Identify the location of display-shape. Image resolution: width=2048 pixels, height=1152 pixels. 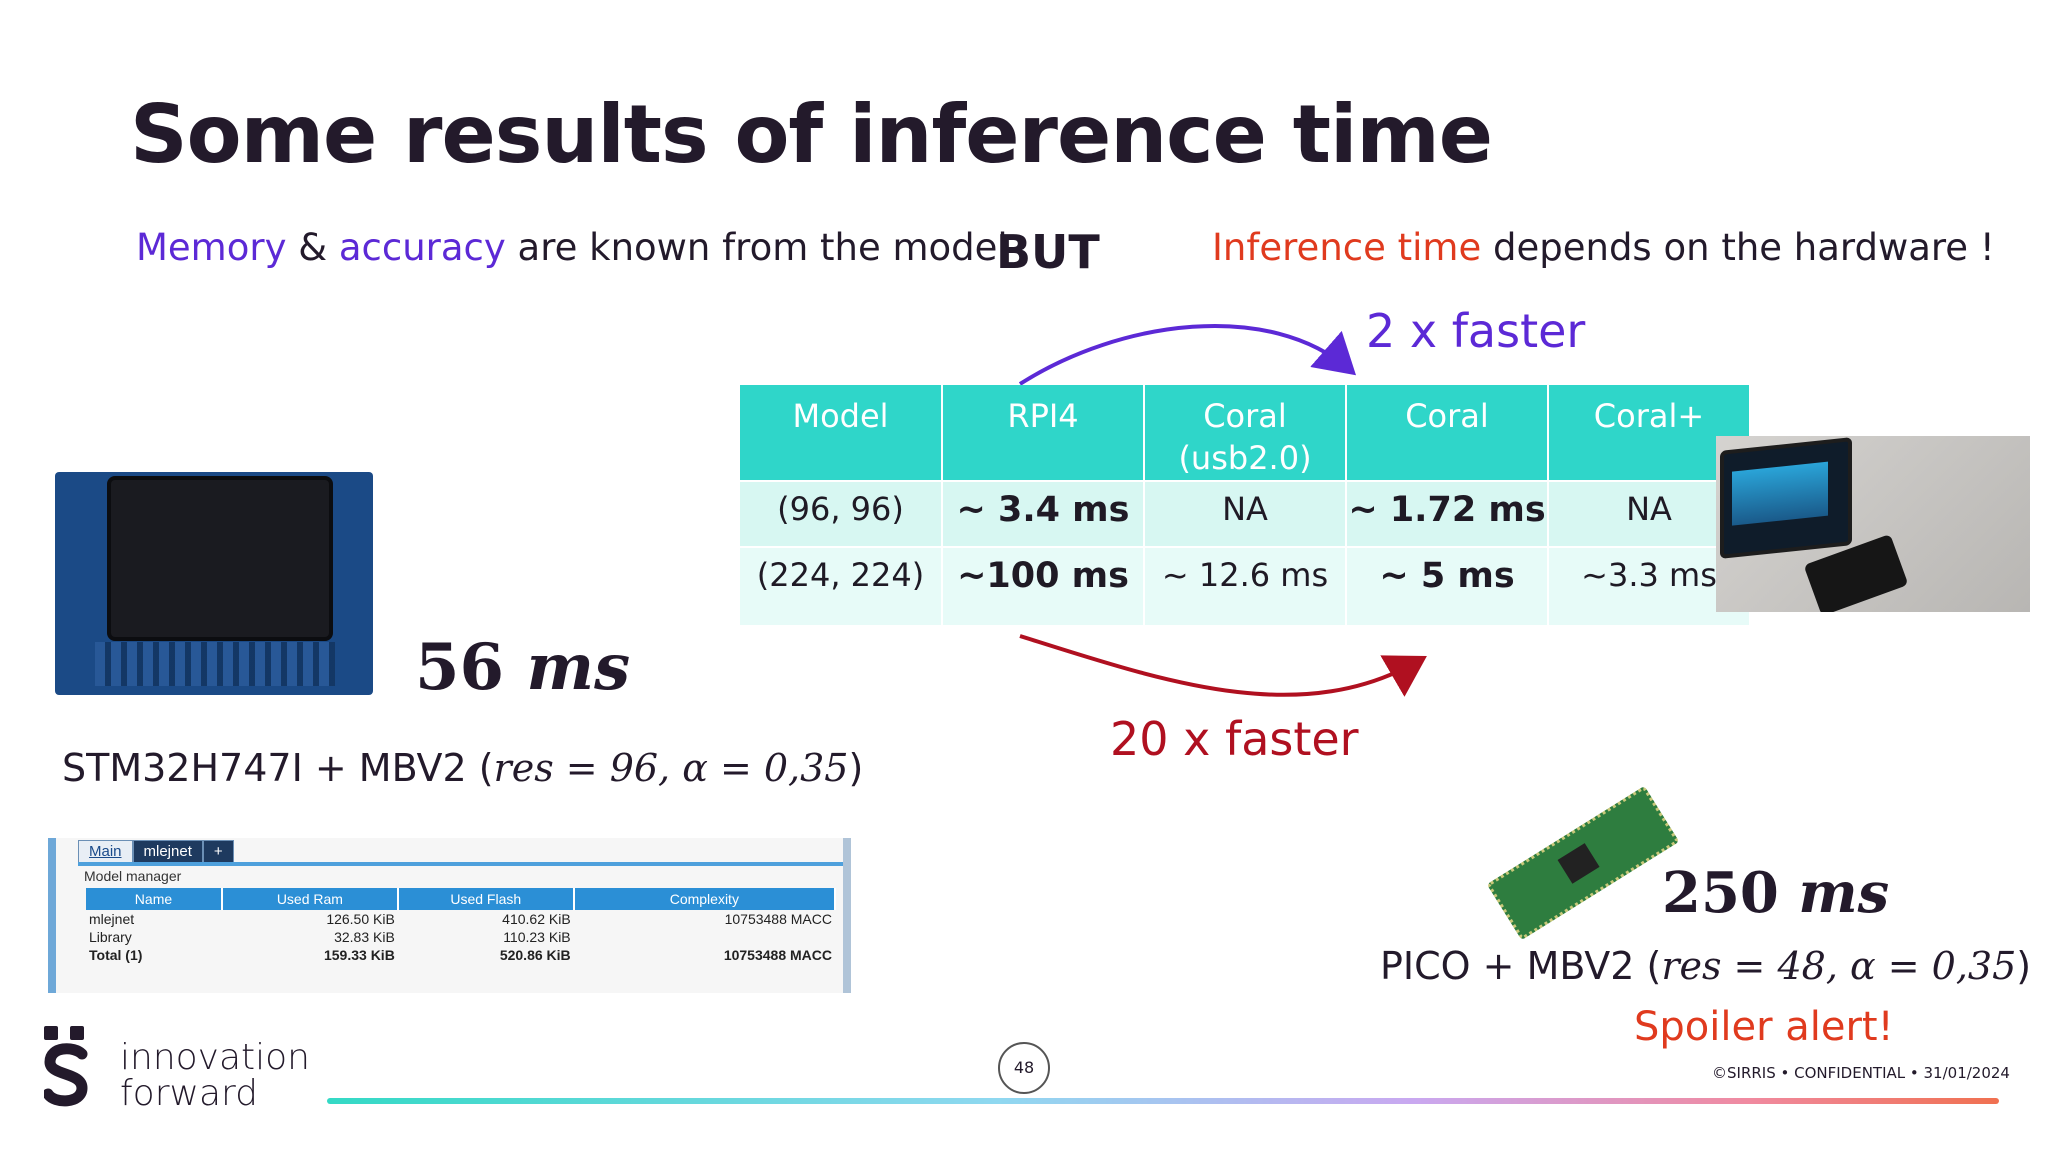
(1786, 498).